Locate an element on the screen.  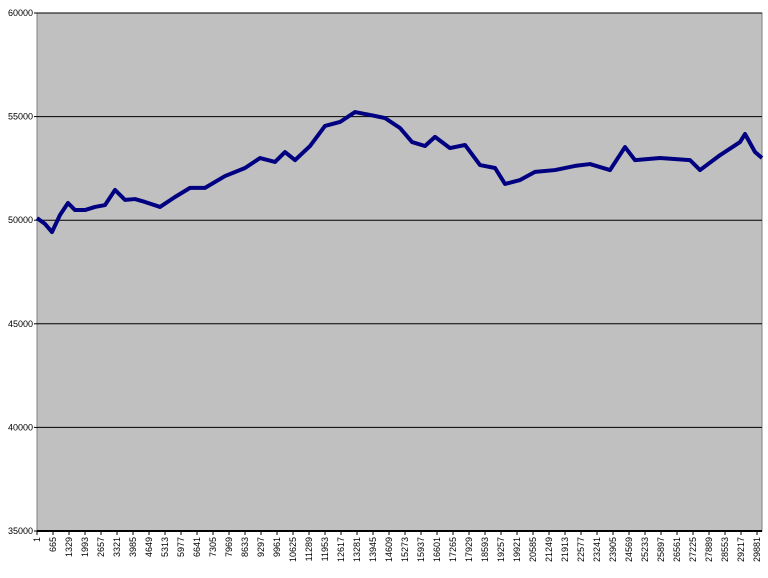
x-tick-label: 7969 is located at coordinates (229, 547).